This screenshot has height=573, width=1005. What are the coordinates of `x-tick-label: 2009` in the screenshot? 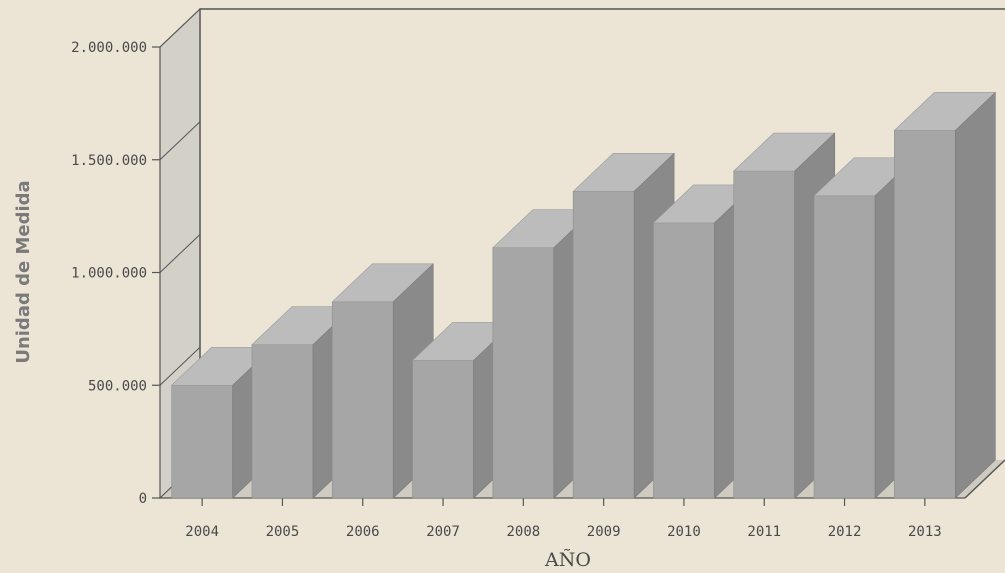 It's located at (604, 532).